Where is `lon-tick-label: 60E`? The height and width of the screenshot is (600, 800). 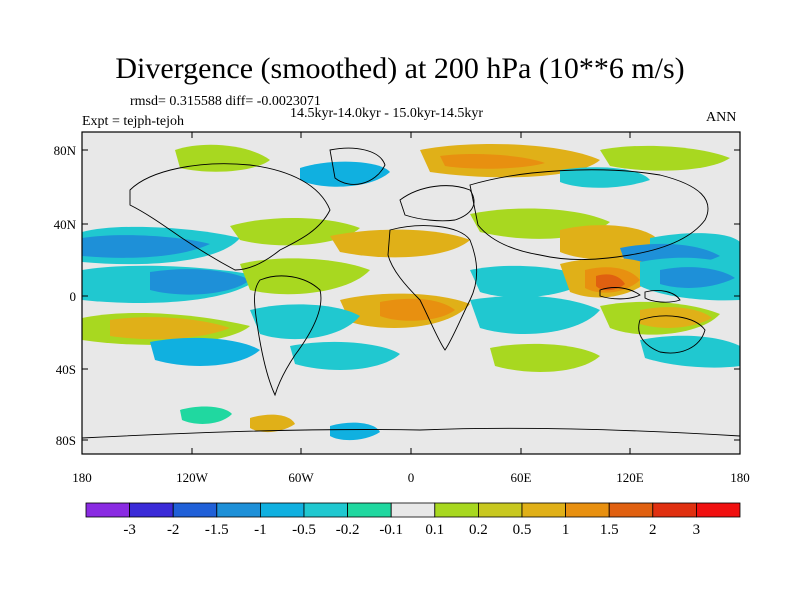 lon-tick-label: 60E is located at coordinates (521, 477).